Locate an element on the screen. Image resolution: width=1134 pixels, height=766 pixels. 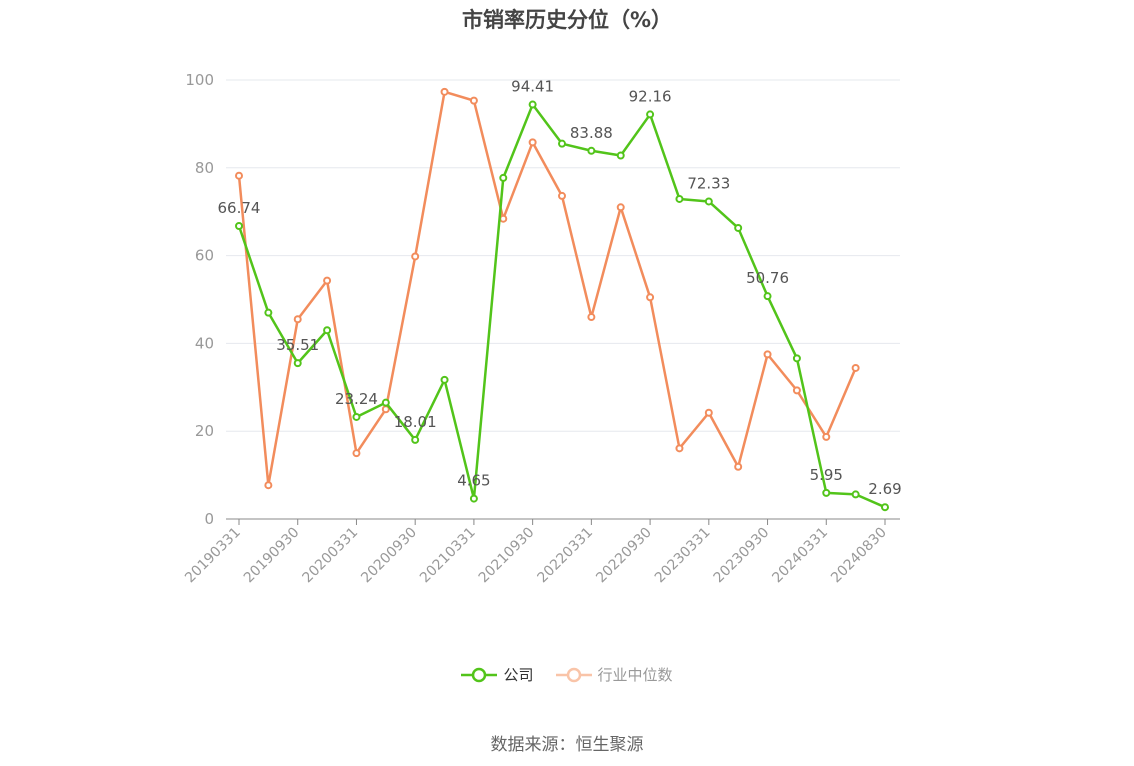
y-axis: 0 20 40 60 80 100 is located at coordinates (199, 299).